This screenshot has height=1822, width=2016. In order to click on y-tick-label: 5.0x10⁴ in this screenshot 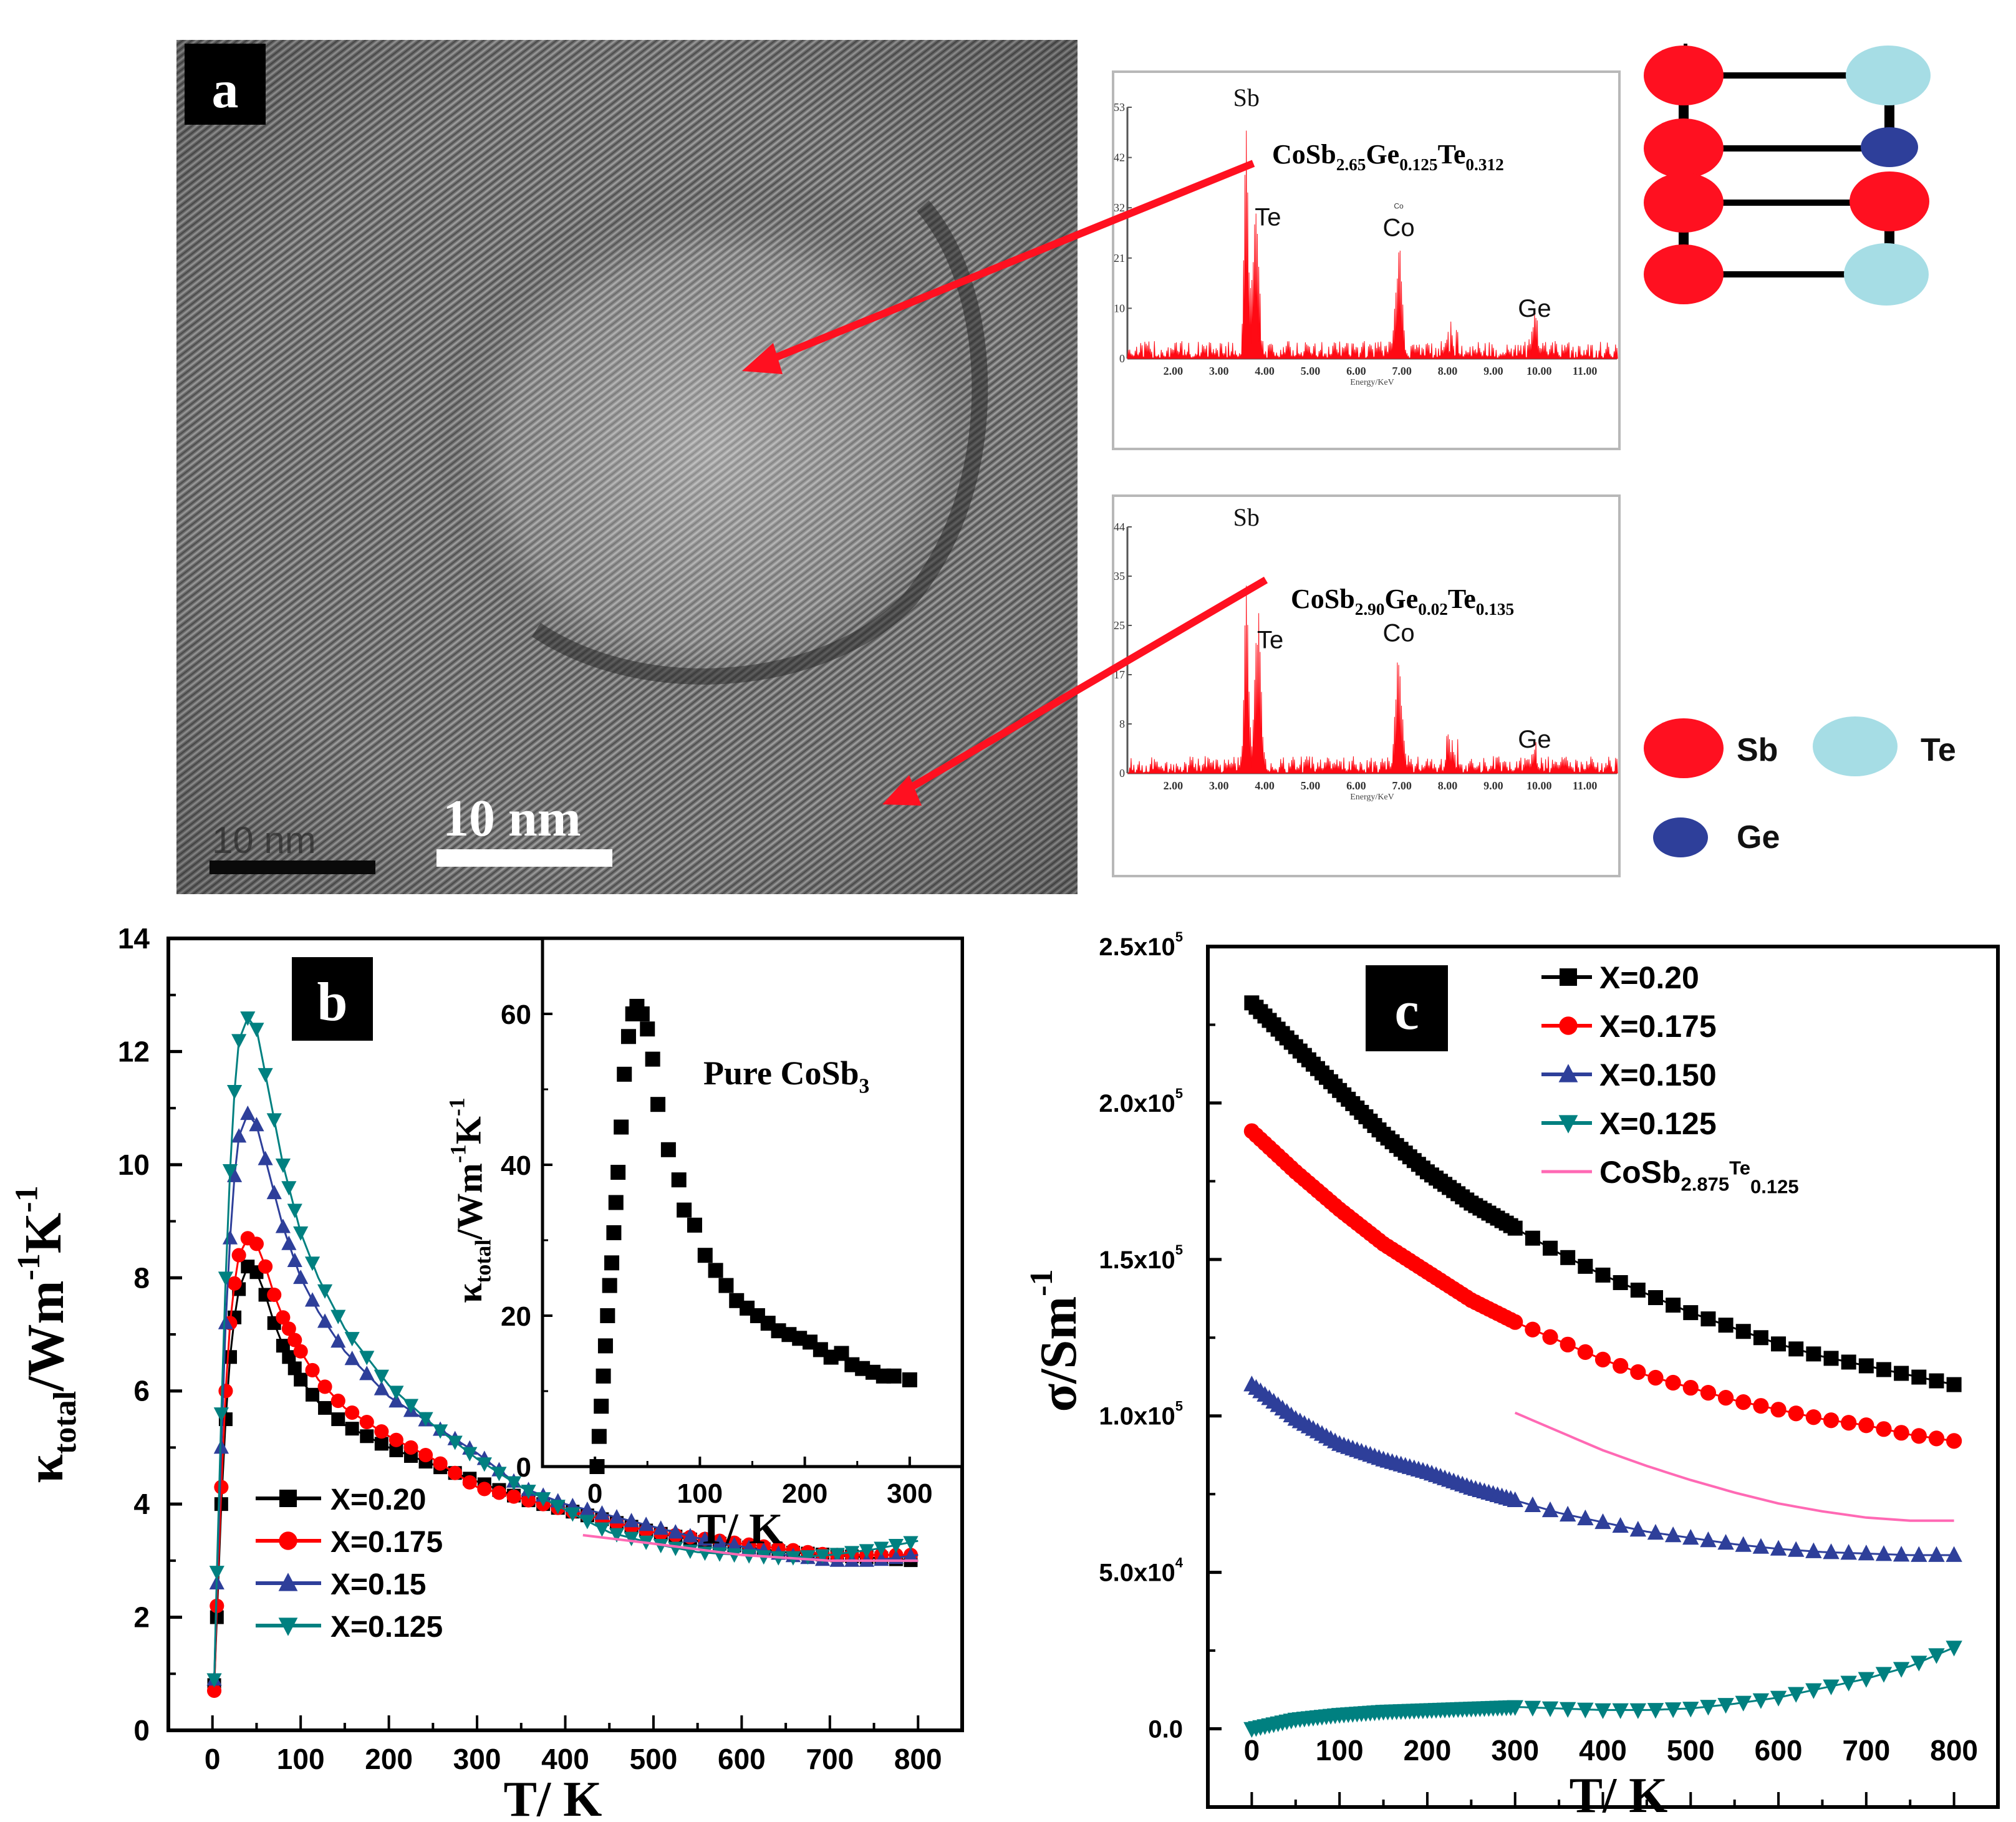, I will do `click(1141, 1571)`.